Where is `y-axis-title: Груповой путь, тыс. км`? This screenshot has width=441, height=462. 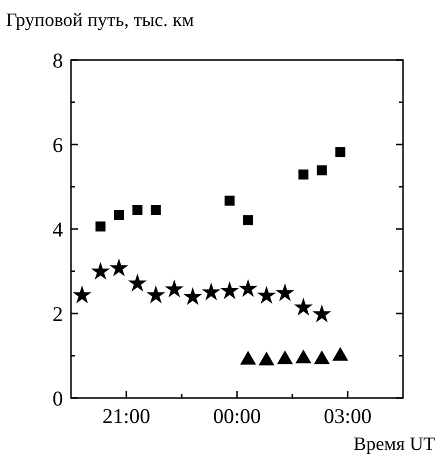 y-axis-title: Груповой путь, тыс. км is located at coordinates (100, 20).